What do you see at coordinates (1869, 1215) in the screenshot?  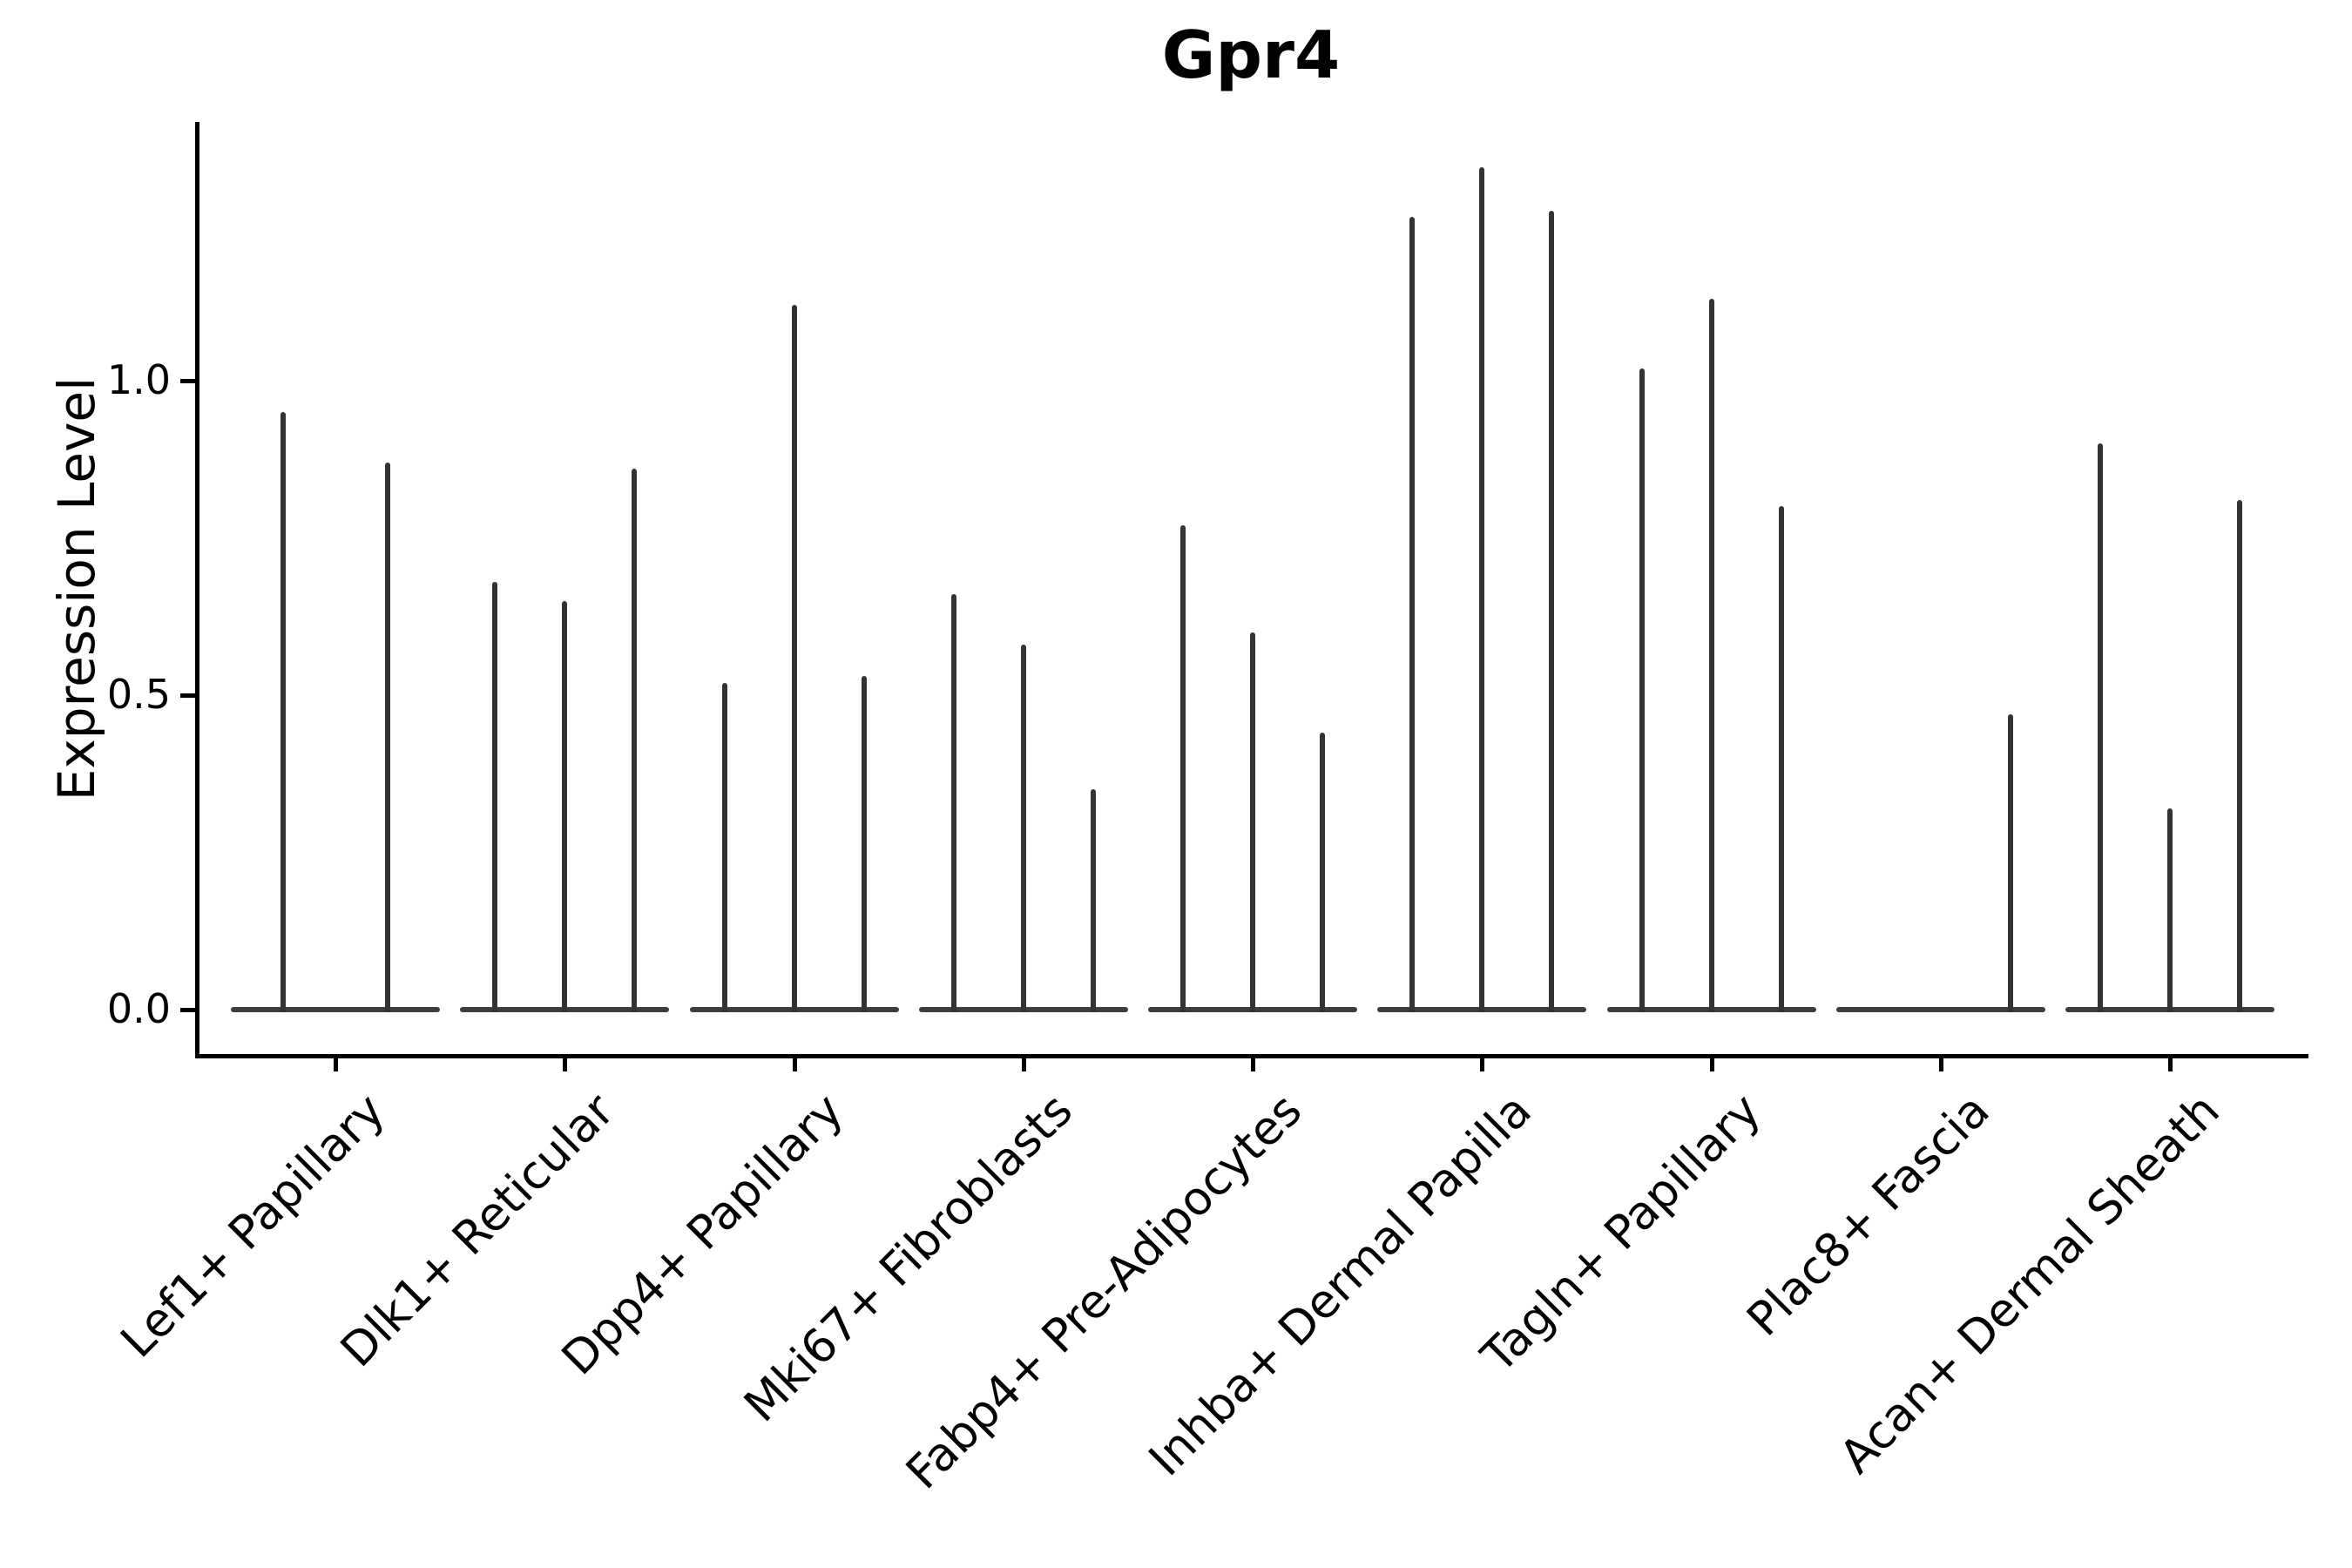 I see `x-tick-label: Plac8+ Fascia` at bounding box center [1869, 1215].